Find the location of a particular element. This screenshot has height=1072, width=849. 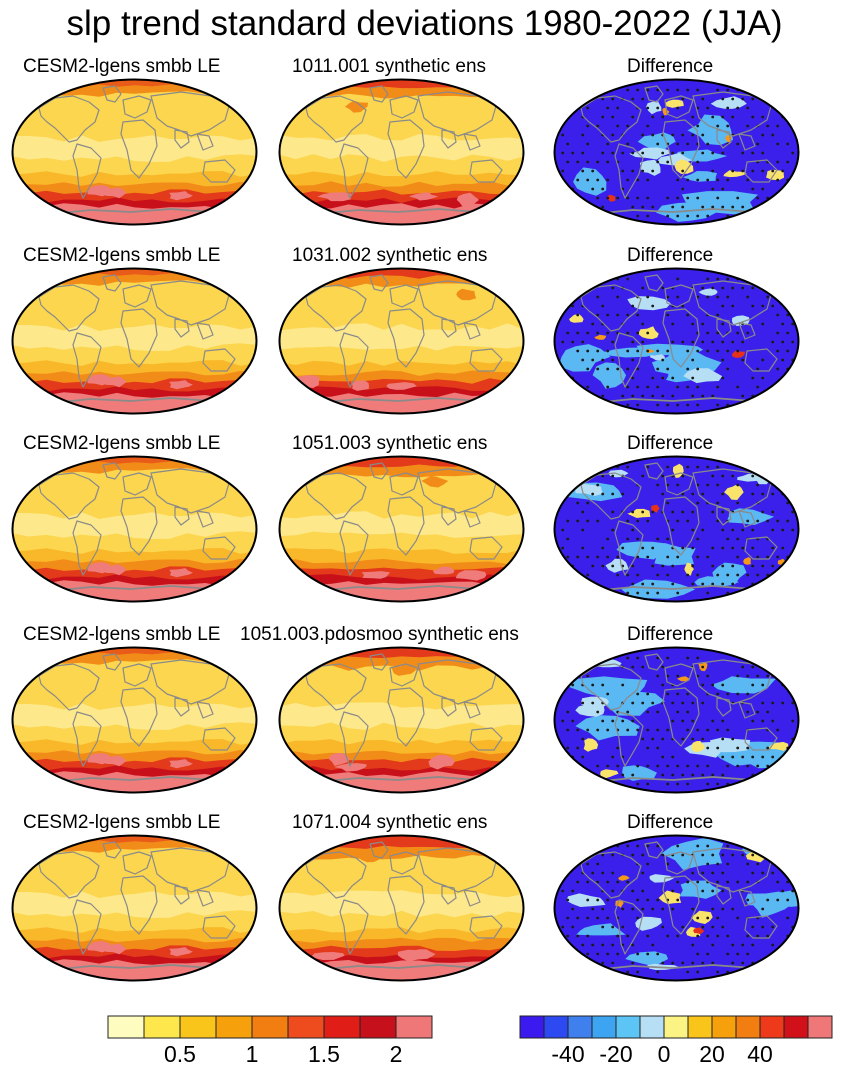

std-band-antarctic is located at coordinates (401, 214).